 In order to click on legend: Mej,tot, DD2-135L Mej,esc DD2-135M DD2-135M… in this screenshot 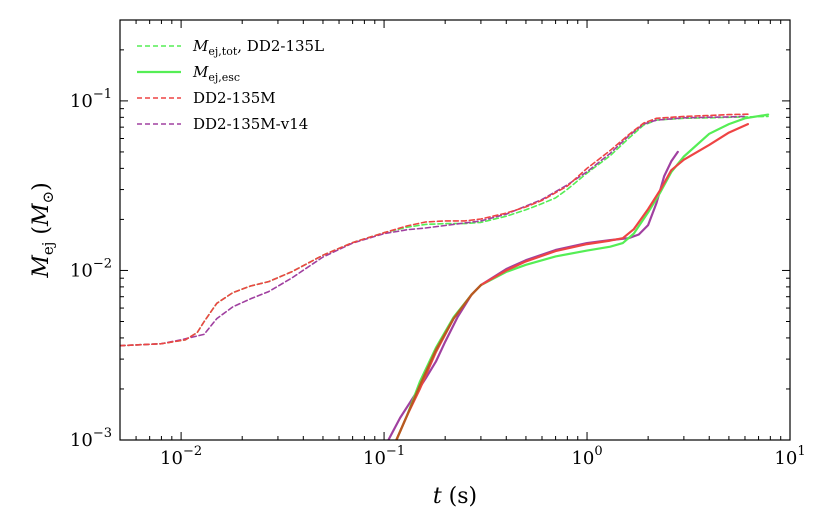, I will do `click(230, 85)`.